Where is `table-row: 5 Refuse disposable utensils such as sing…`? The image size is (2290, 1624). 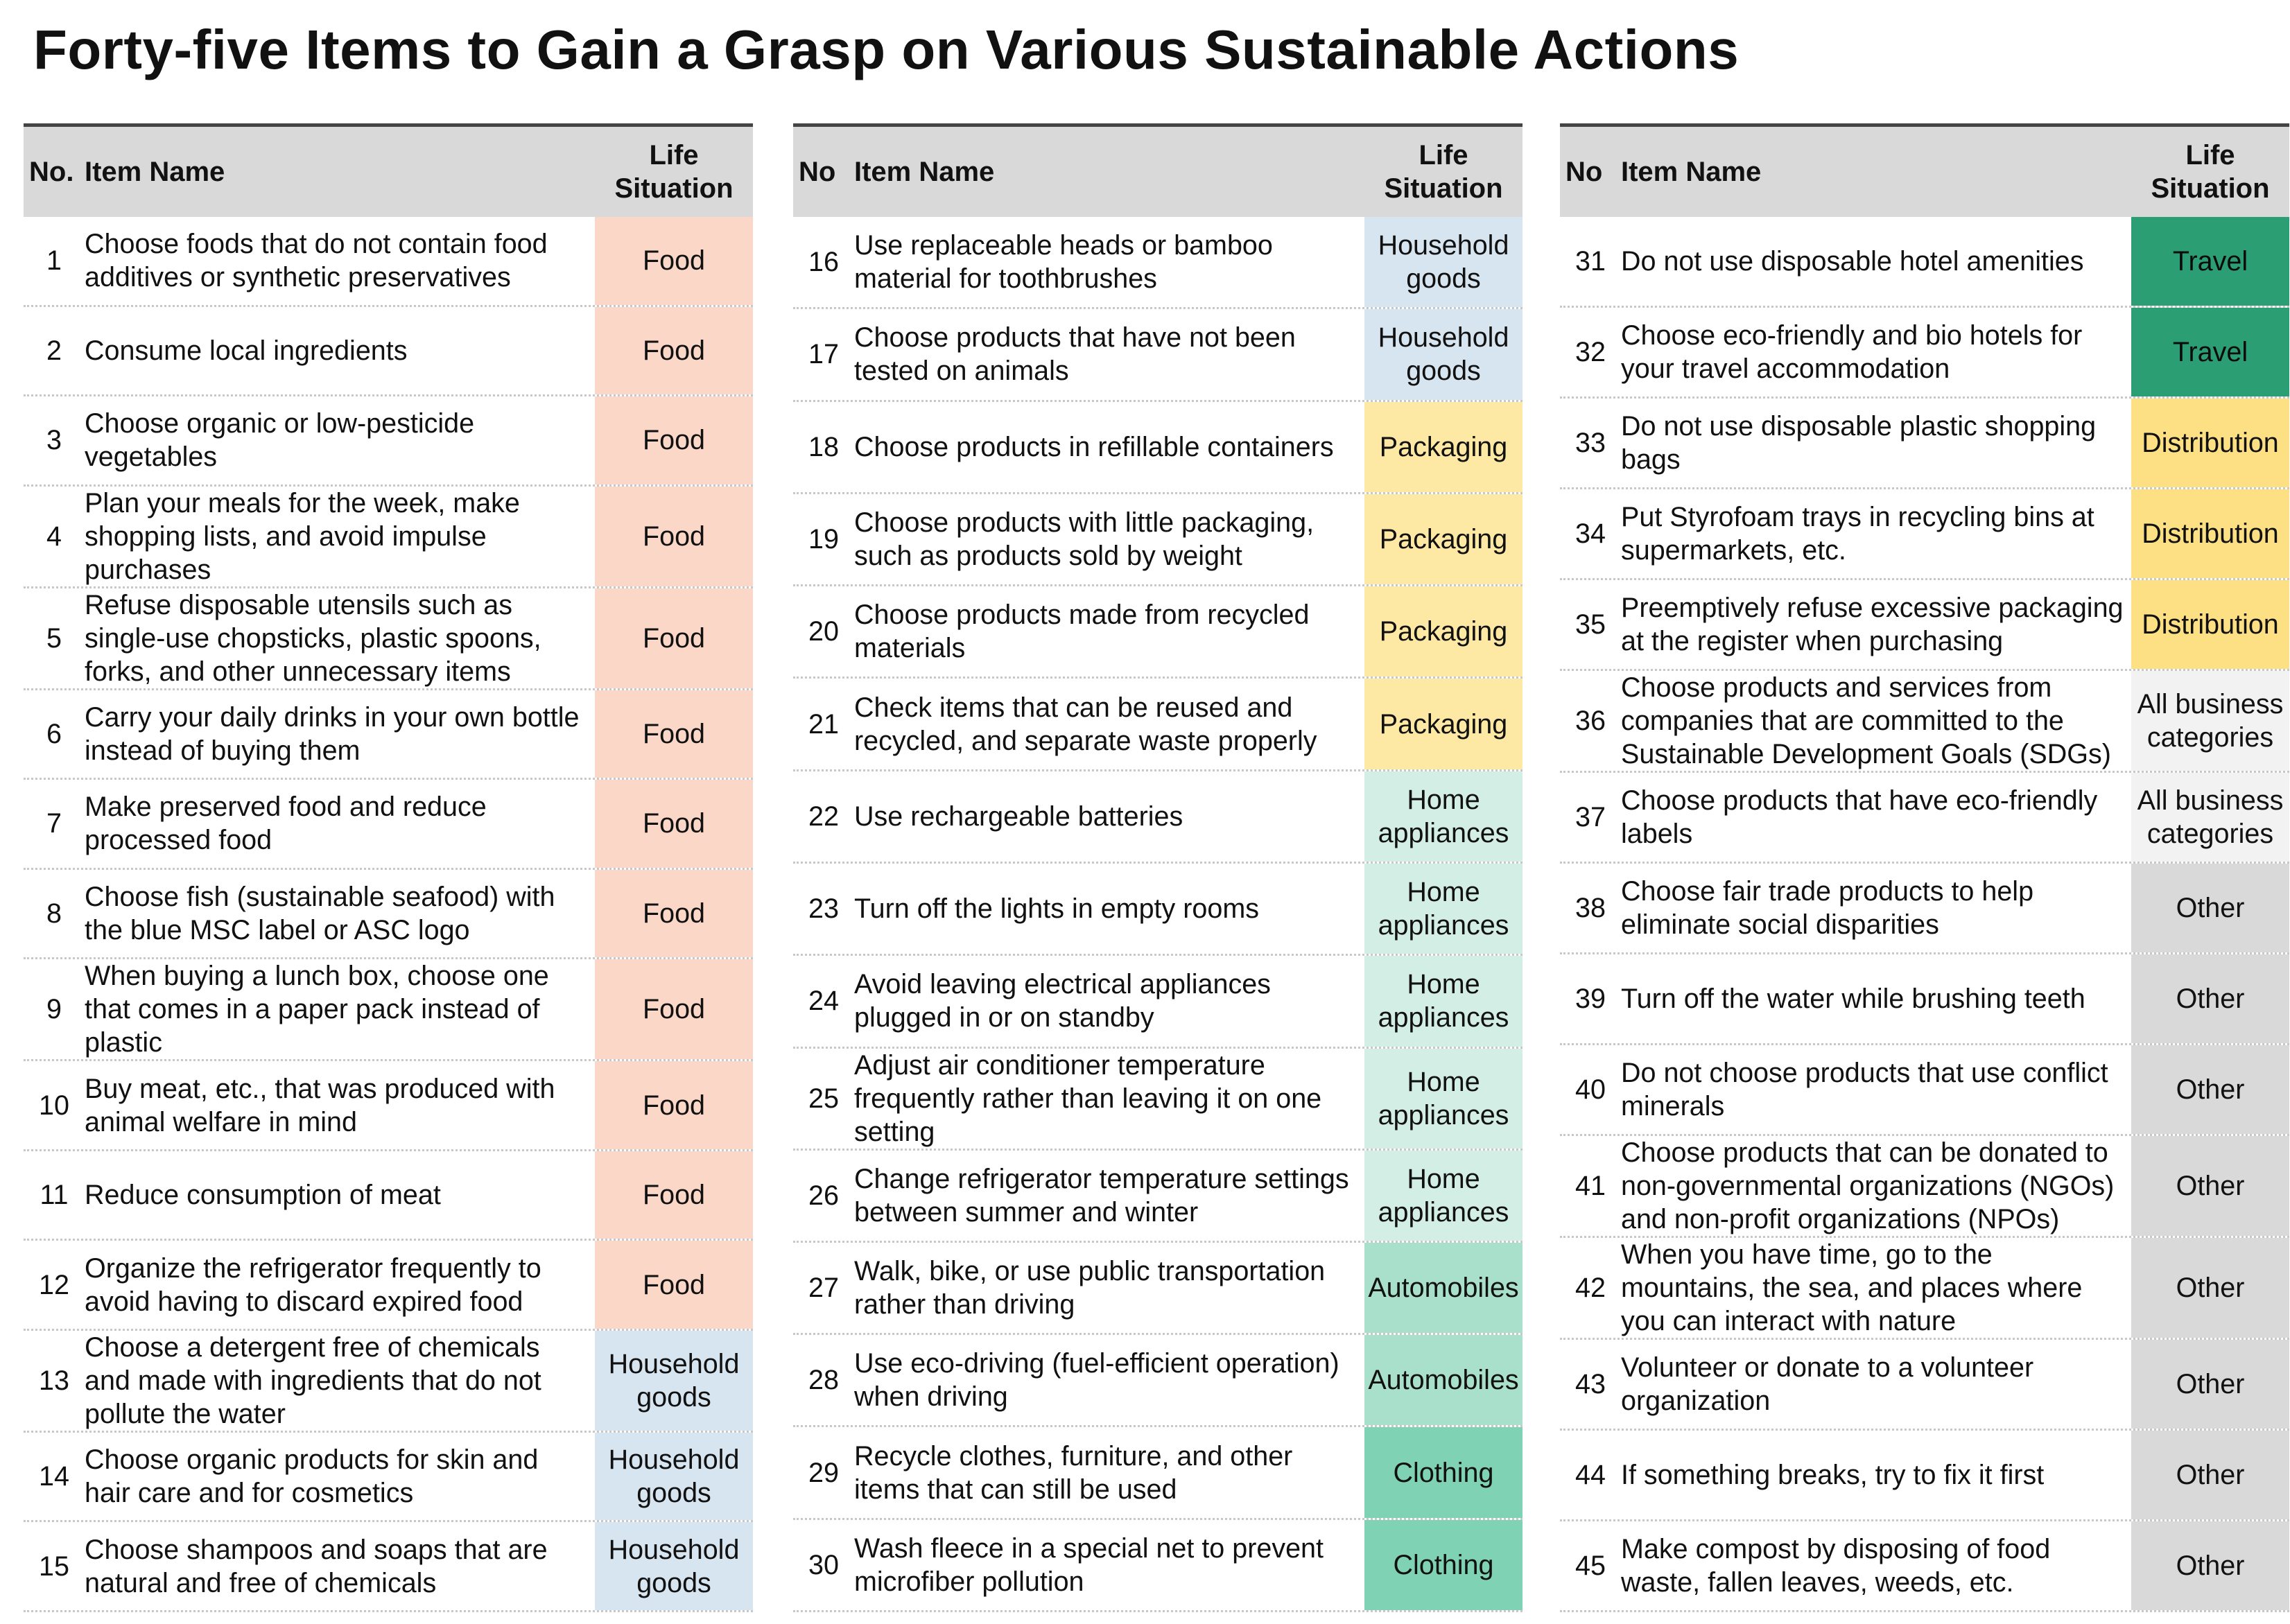
table-row: 5 Refuse disposable utensils such as sing… is located at coordinates (388, 639).